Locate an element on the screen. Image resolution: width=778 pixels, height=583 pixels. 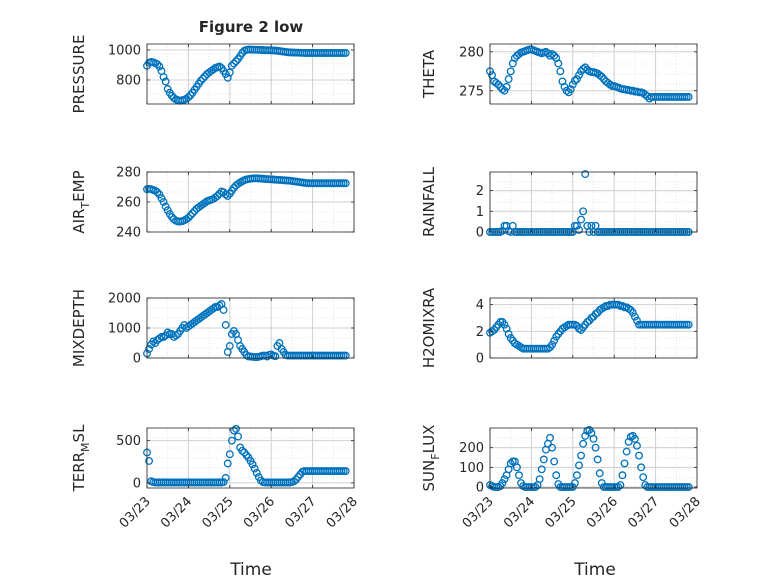
x-tick-label: 03/25 is located at coordinates (561, 512).